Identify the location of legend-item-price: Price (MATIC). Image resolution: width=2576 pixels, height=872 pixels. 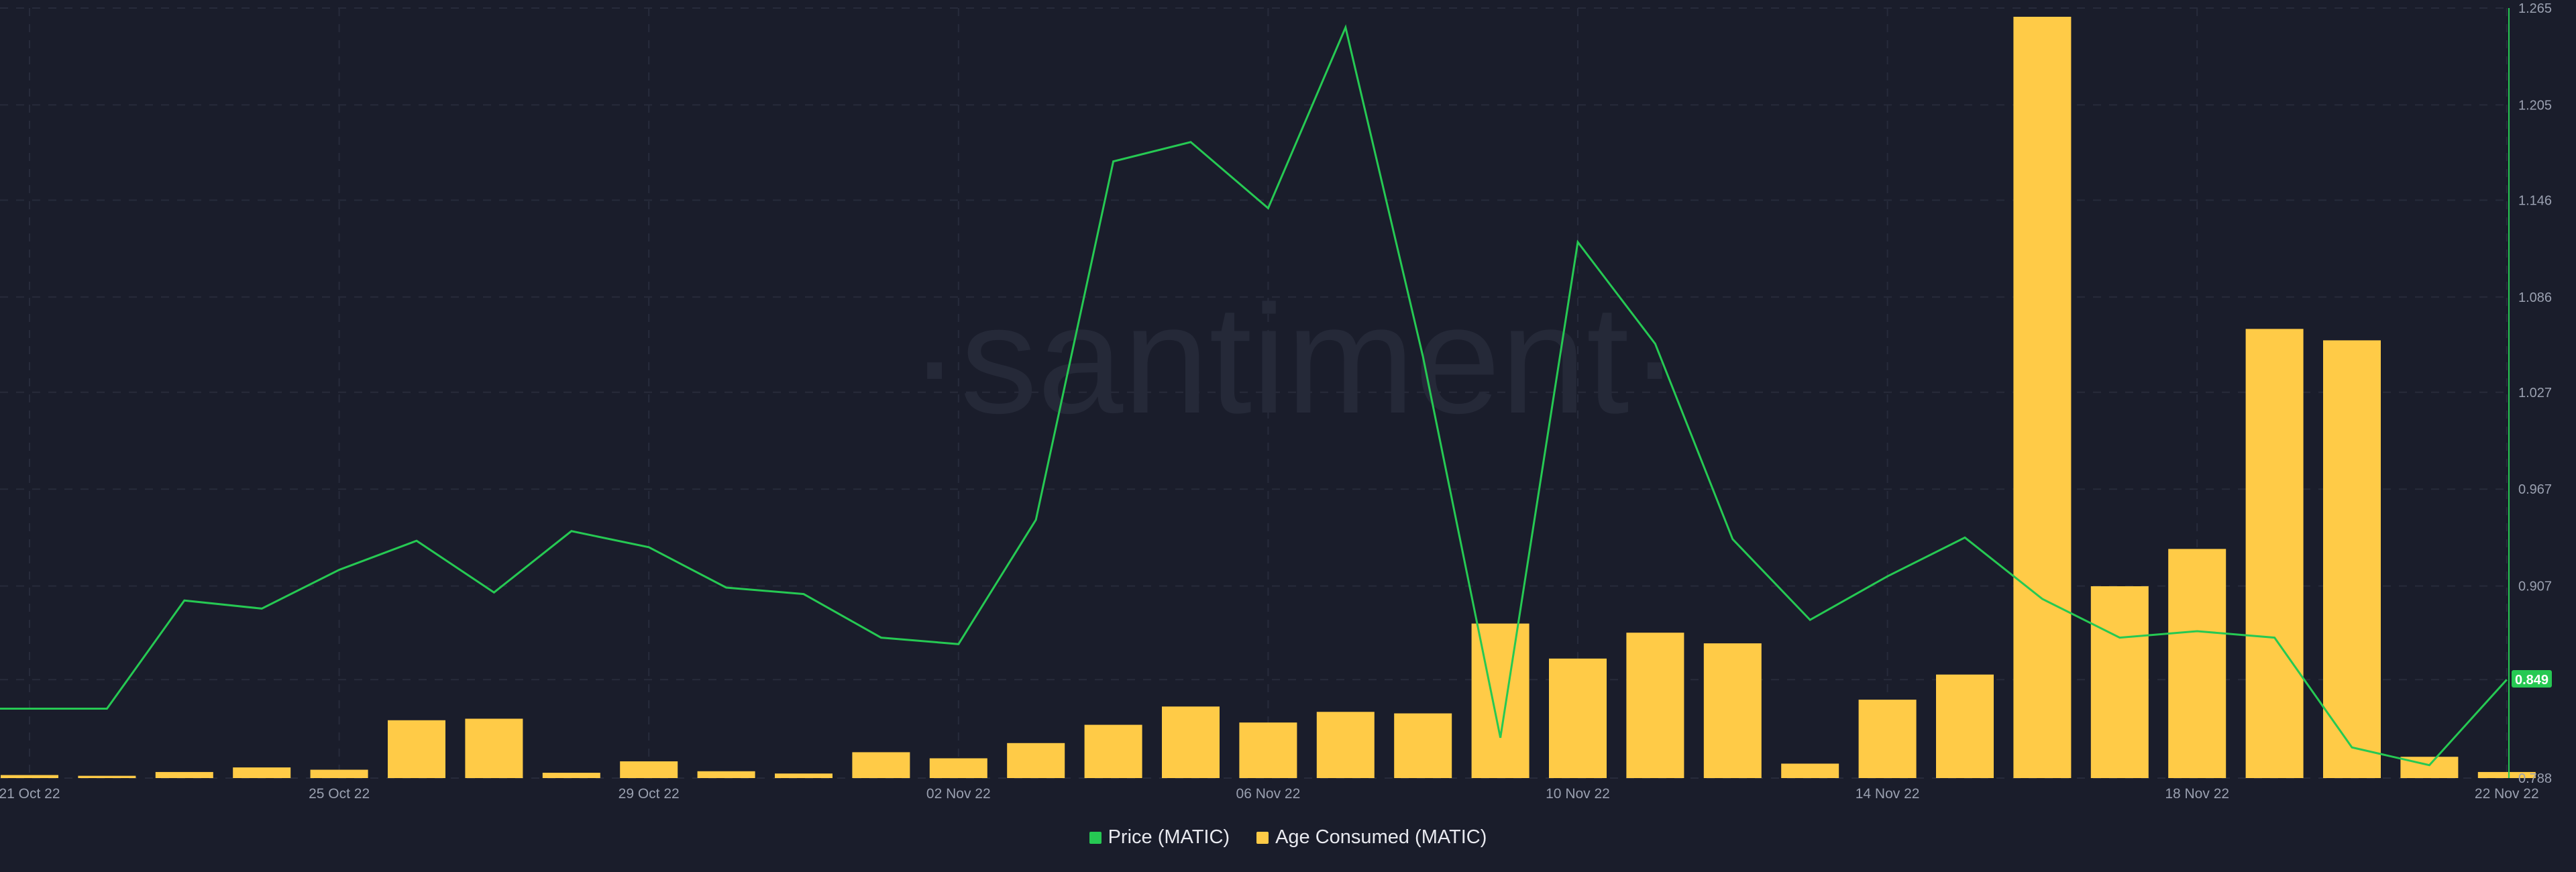
(1159, 837).